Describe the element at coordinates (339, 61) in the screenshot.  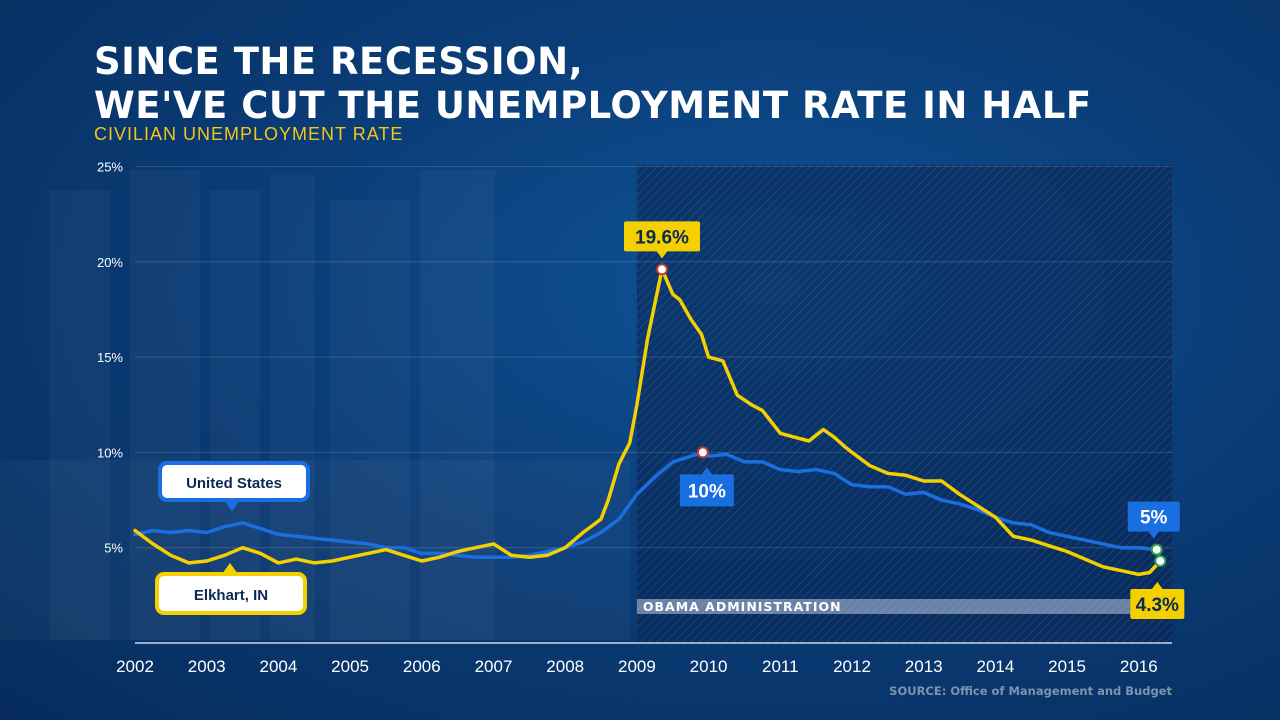
I see `title-line-1: SINCE THE RECESSION,` at that location.